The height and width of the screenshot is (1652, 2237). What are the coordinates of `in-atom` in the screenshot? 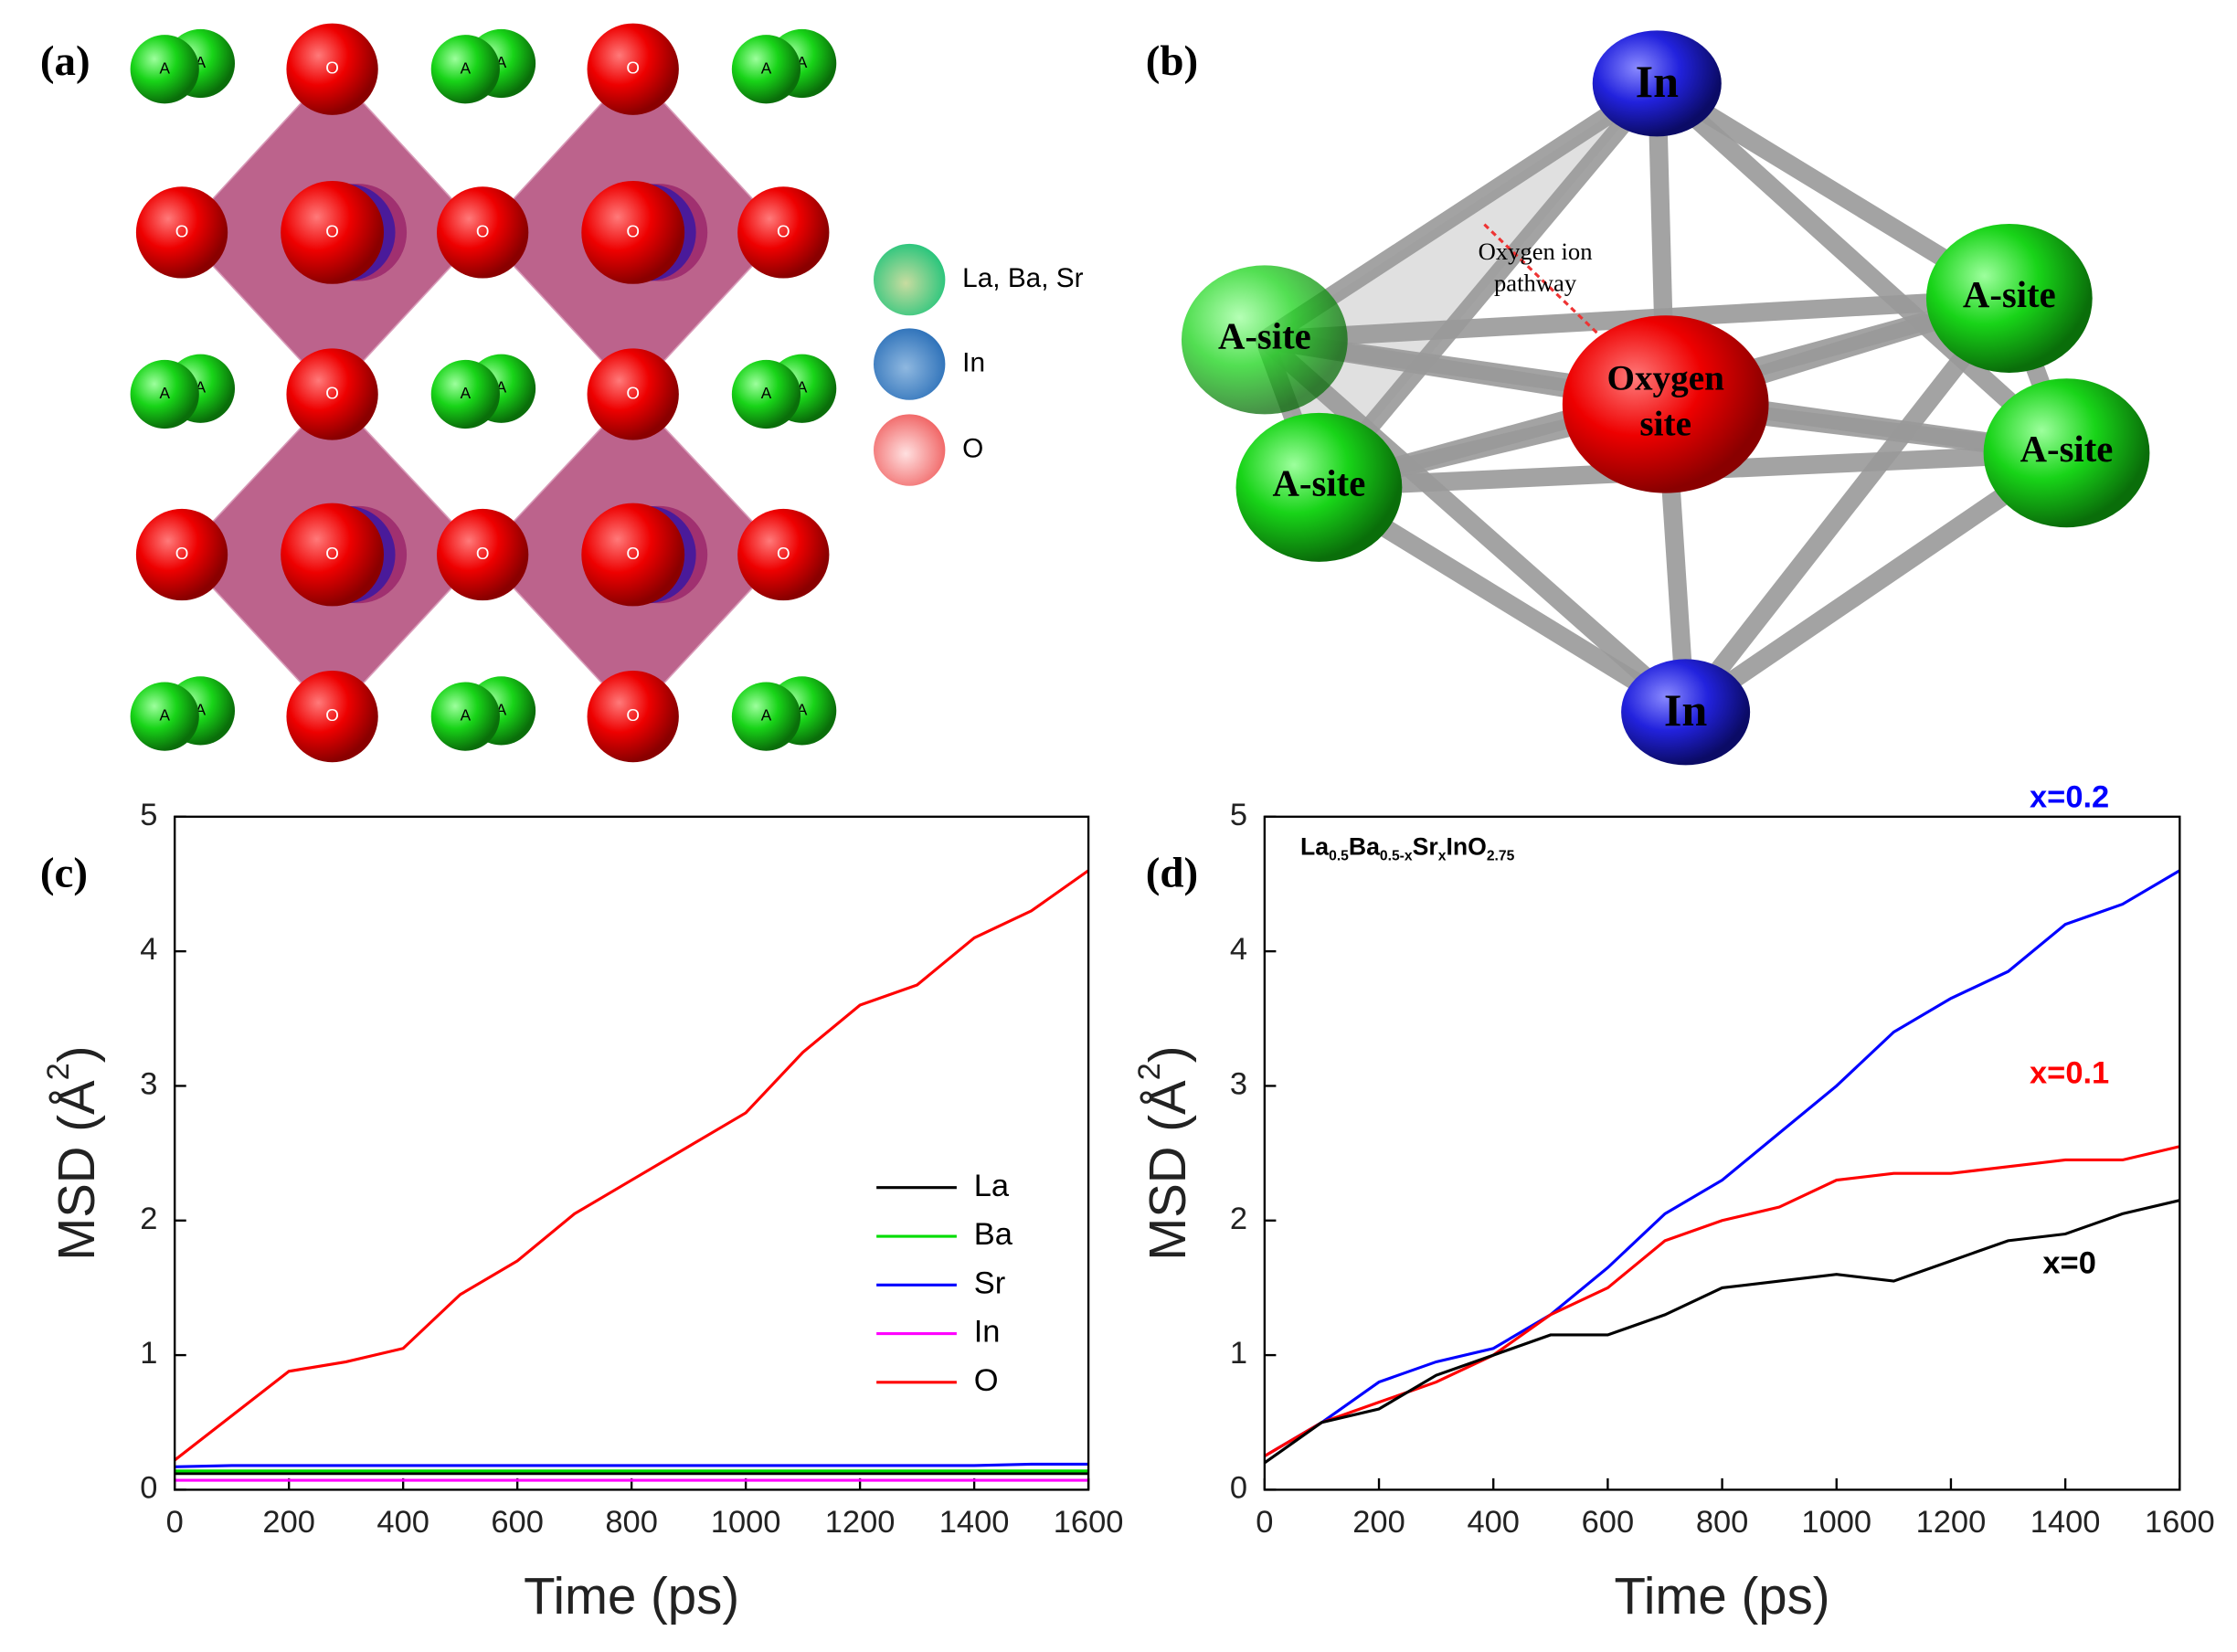 It's located at (1657, 84).